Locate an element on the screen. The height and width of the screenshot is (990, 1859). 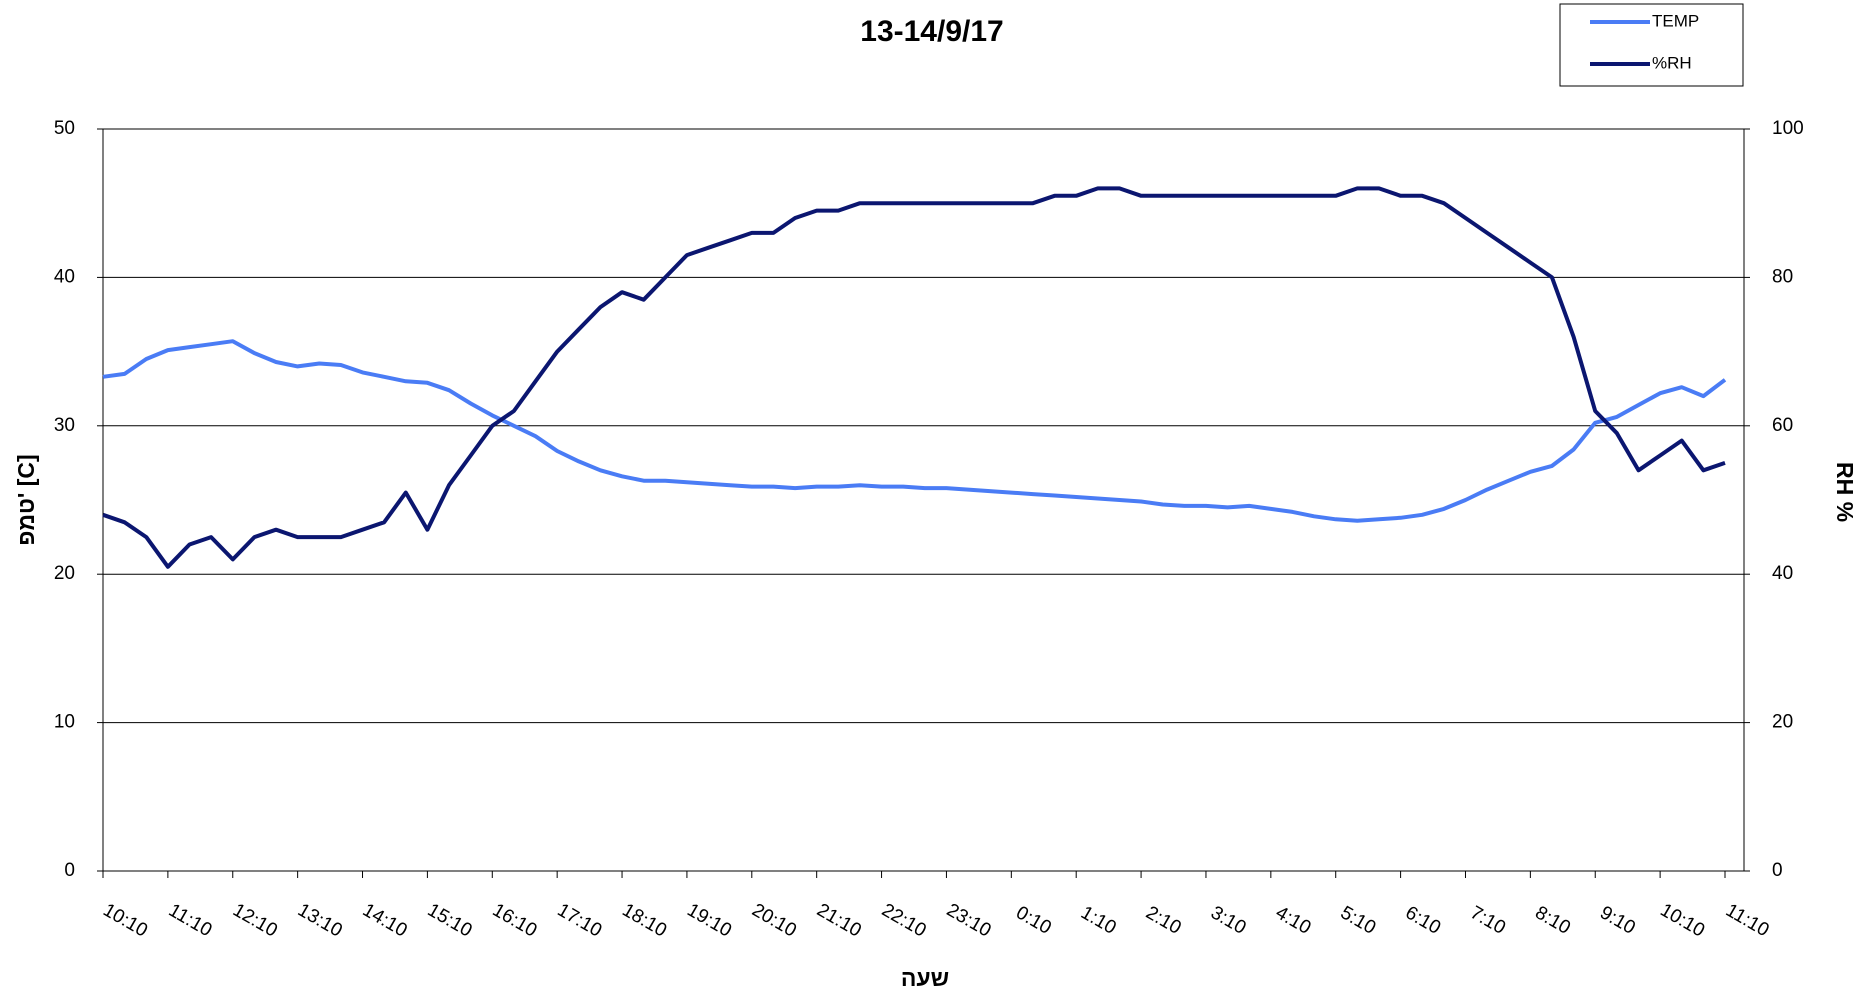
legend-box is located at coordinates (1651, 45).